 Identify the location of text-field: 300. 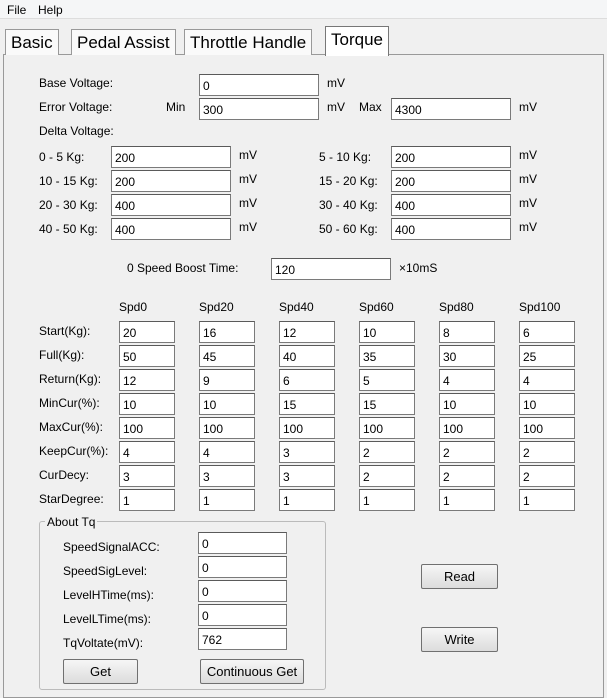
(259, 109).